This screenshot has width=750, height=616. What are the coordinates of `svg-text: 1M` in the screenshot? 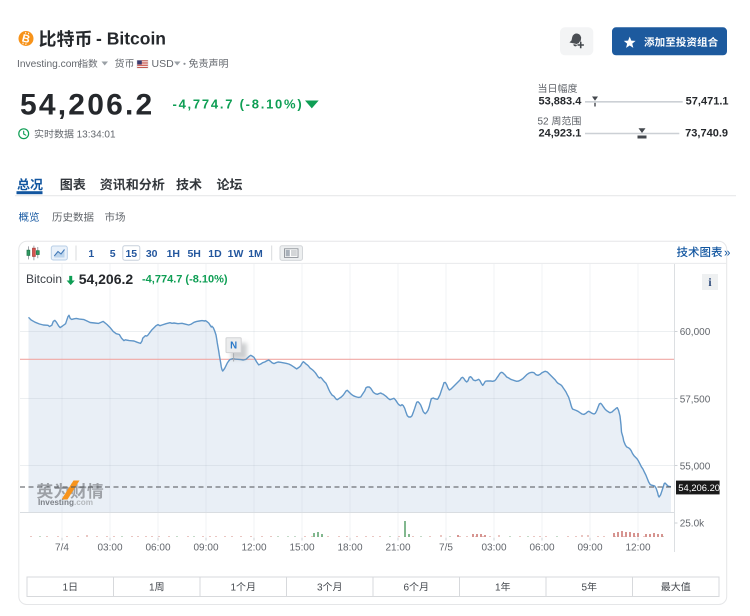 It's located at (255, 254).